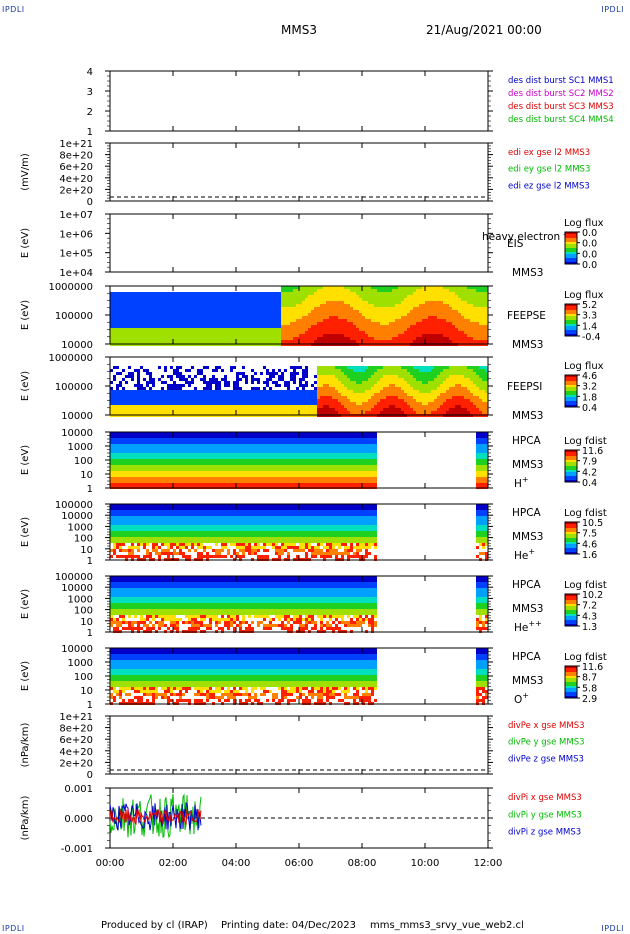  Describe the element at coordinates (74, 316) in the screenshot. I see `y-tick-label: 100000` at that location.